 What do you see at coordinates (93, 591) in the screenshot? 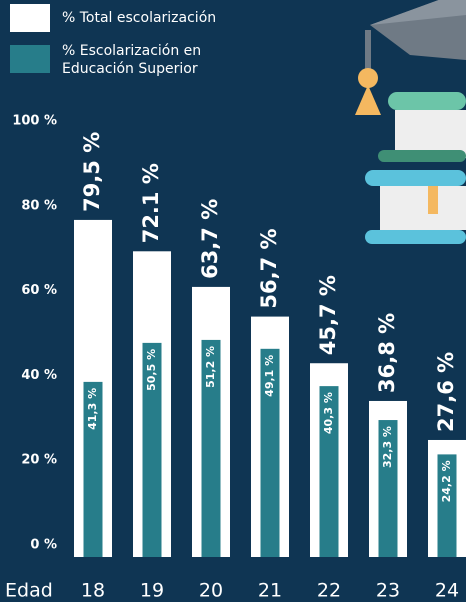
I see `x-tick-label: 18` at bounding box center [93, 591].